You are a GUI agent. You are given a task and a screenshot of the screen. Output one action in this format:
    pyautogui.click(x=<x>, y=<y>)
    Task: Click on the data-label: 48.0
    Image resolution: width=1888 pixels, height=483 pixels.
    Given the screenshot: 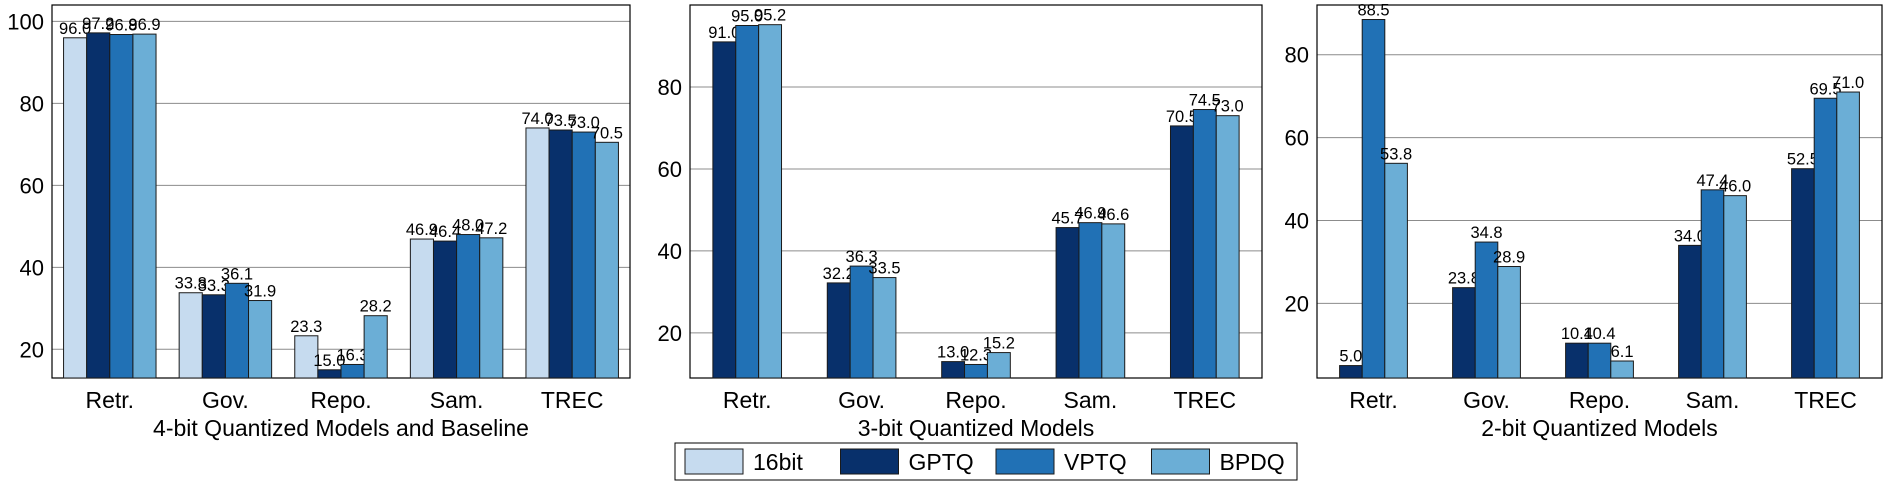 What is the action you would take?
    pyautogui.click(x=468, y=226)
    